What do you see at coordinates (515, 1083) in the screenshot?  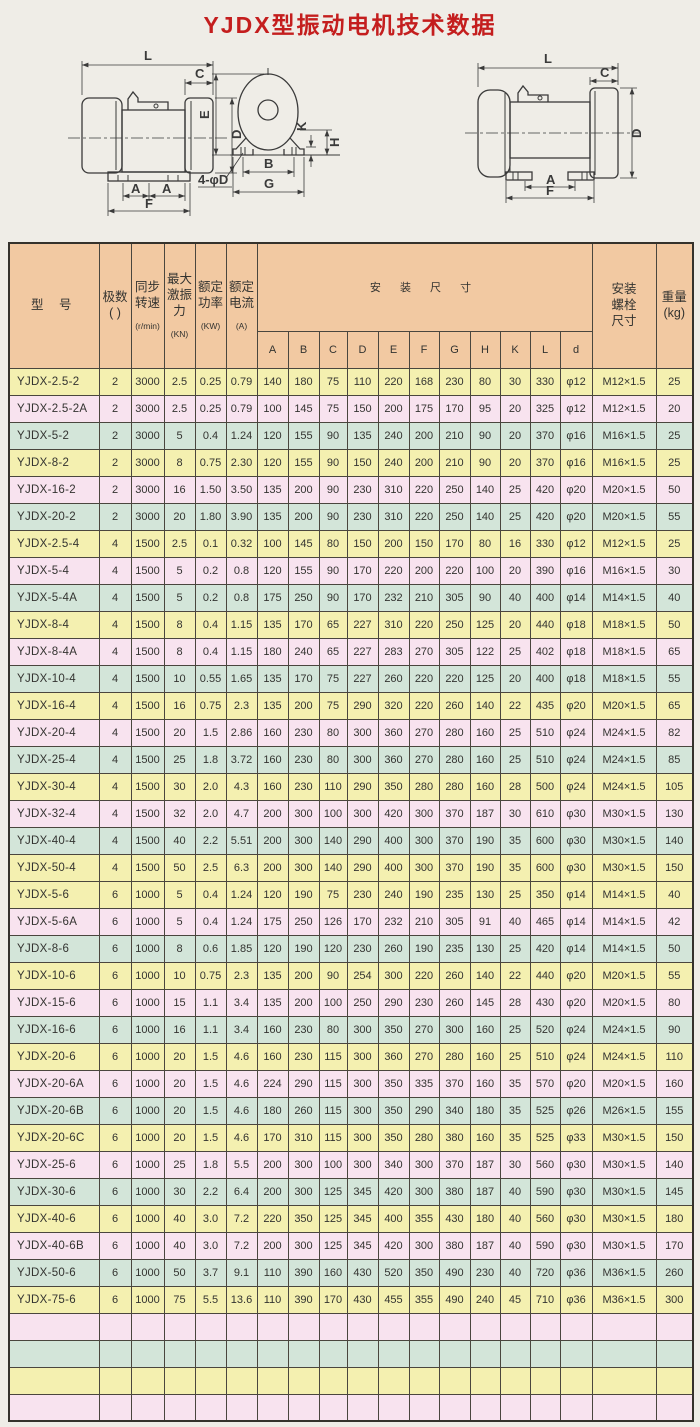 I see `value-cell: 35` at bounding box center [515, 1083].